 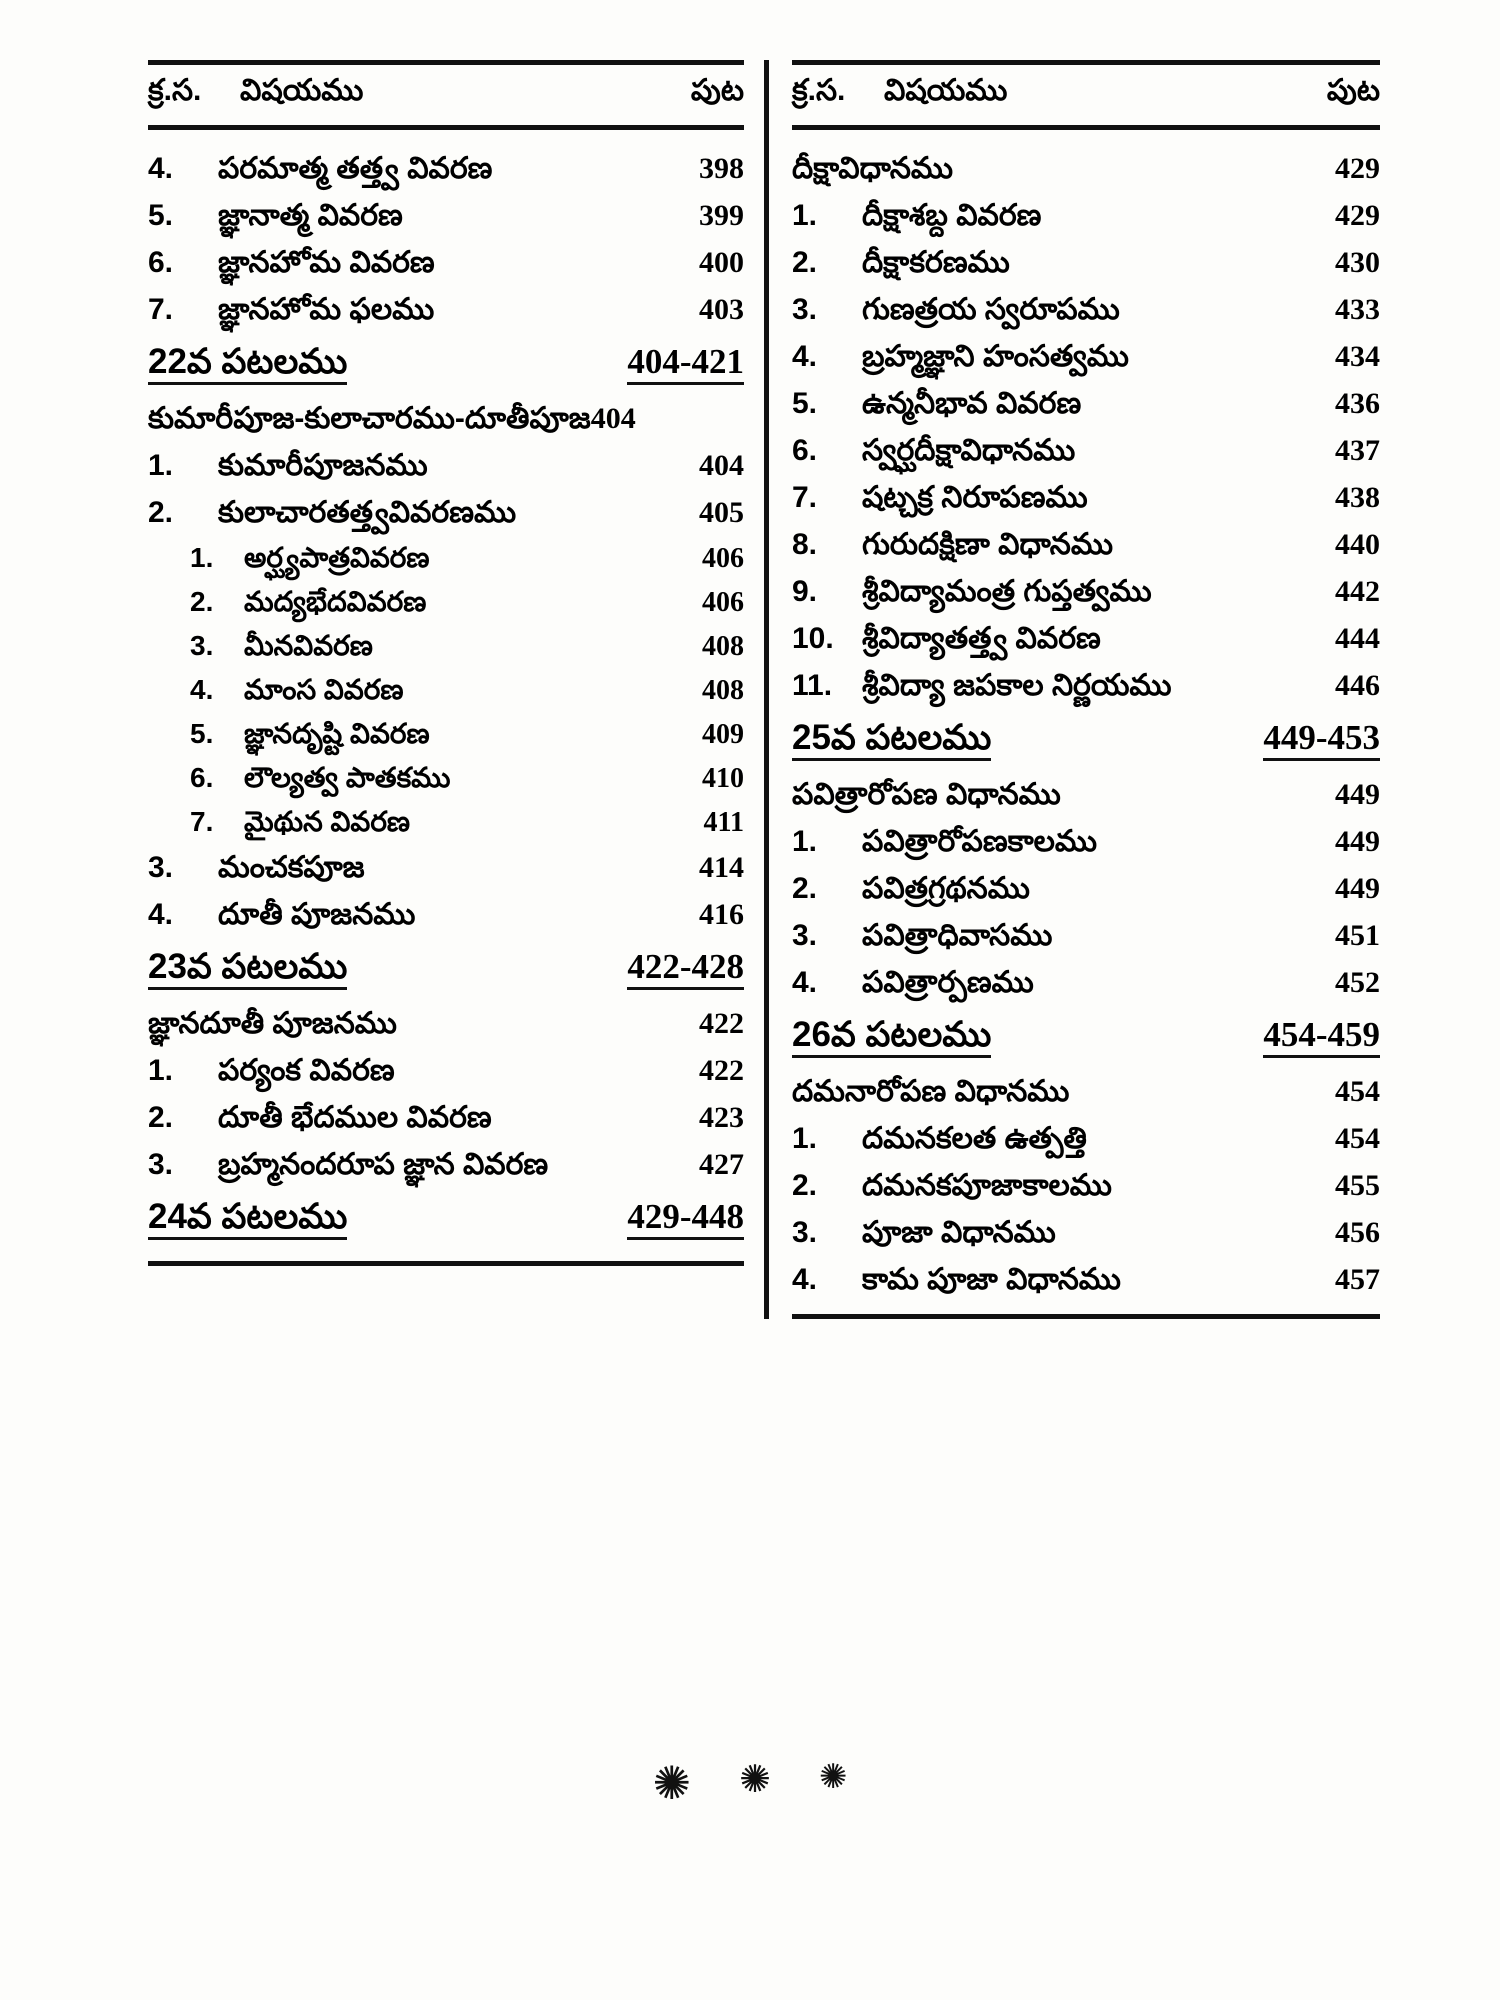 What do you see at coordinates (1086, 216) in the screenshot?
I see `toc-item-row: 1. దీక్షాశబ్ద వివరణ 429` at bounding box center [1086, 216].